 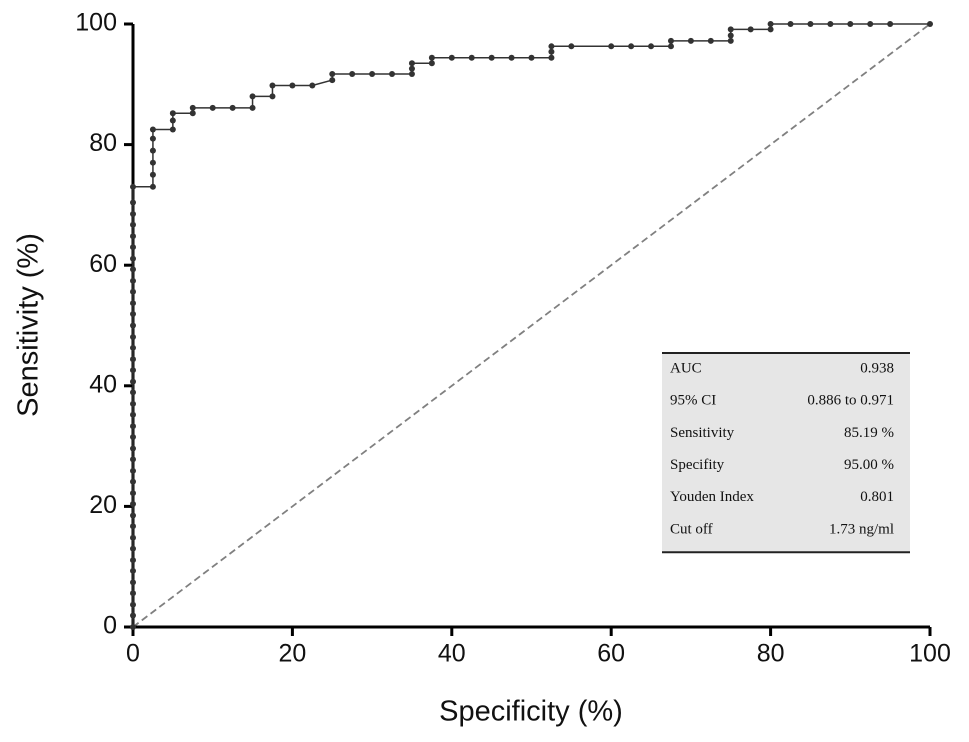 I want to click on table-label: Specifity, so click(x=697, y=465).